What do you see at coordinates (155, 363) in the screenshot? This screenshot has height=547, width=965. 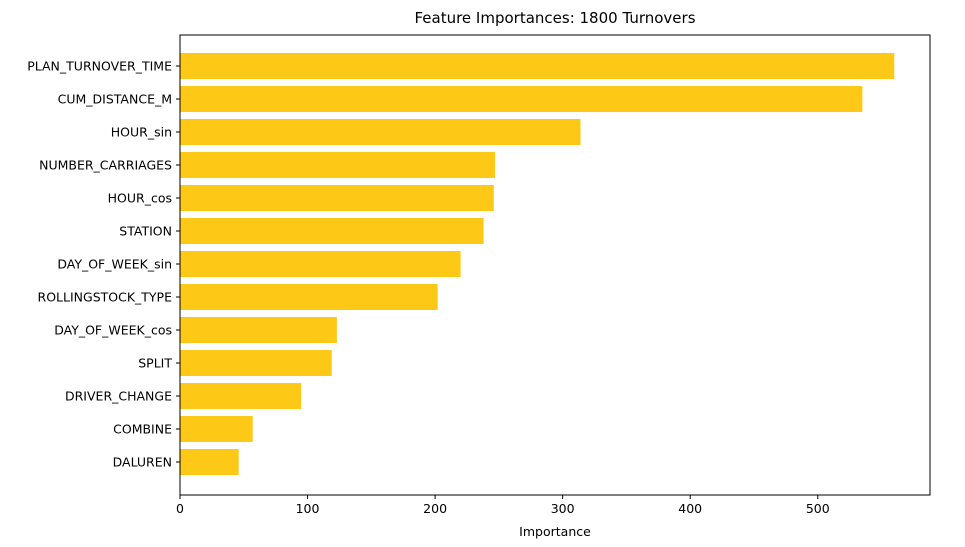 I see `y-tick-label: SPLIT` at bounding box center [155, 363].